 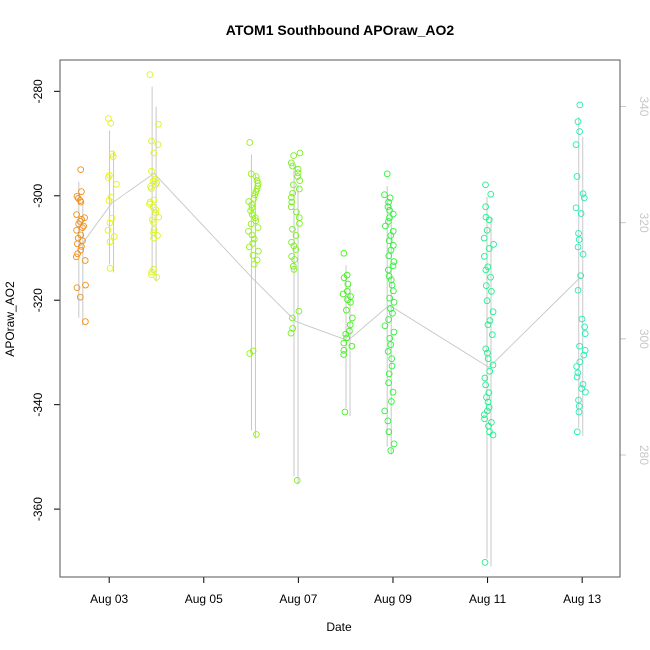 I want to click on x-tick-label: Aug 13, so click(x=582, y=599).